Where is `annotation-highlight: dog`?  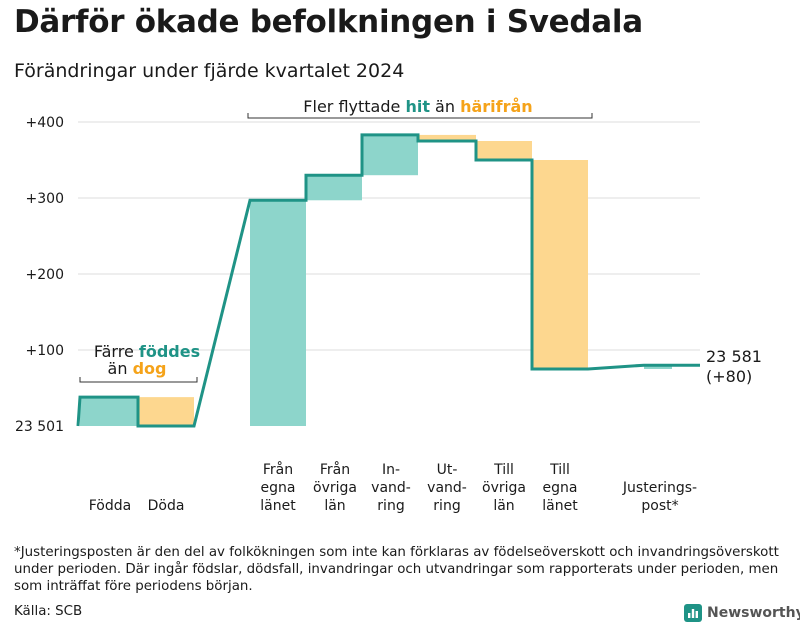 annotation-highlight: dog is located at coordinates (150, 368).